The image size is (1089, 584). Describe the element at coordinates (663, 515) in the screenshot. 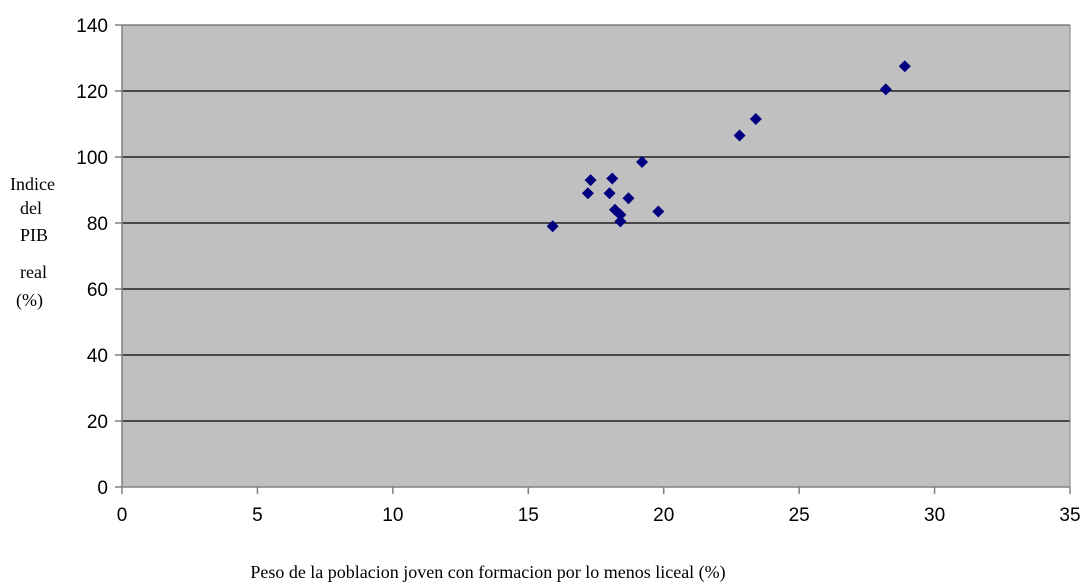

I see `x-tick-label: 20` at that location.